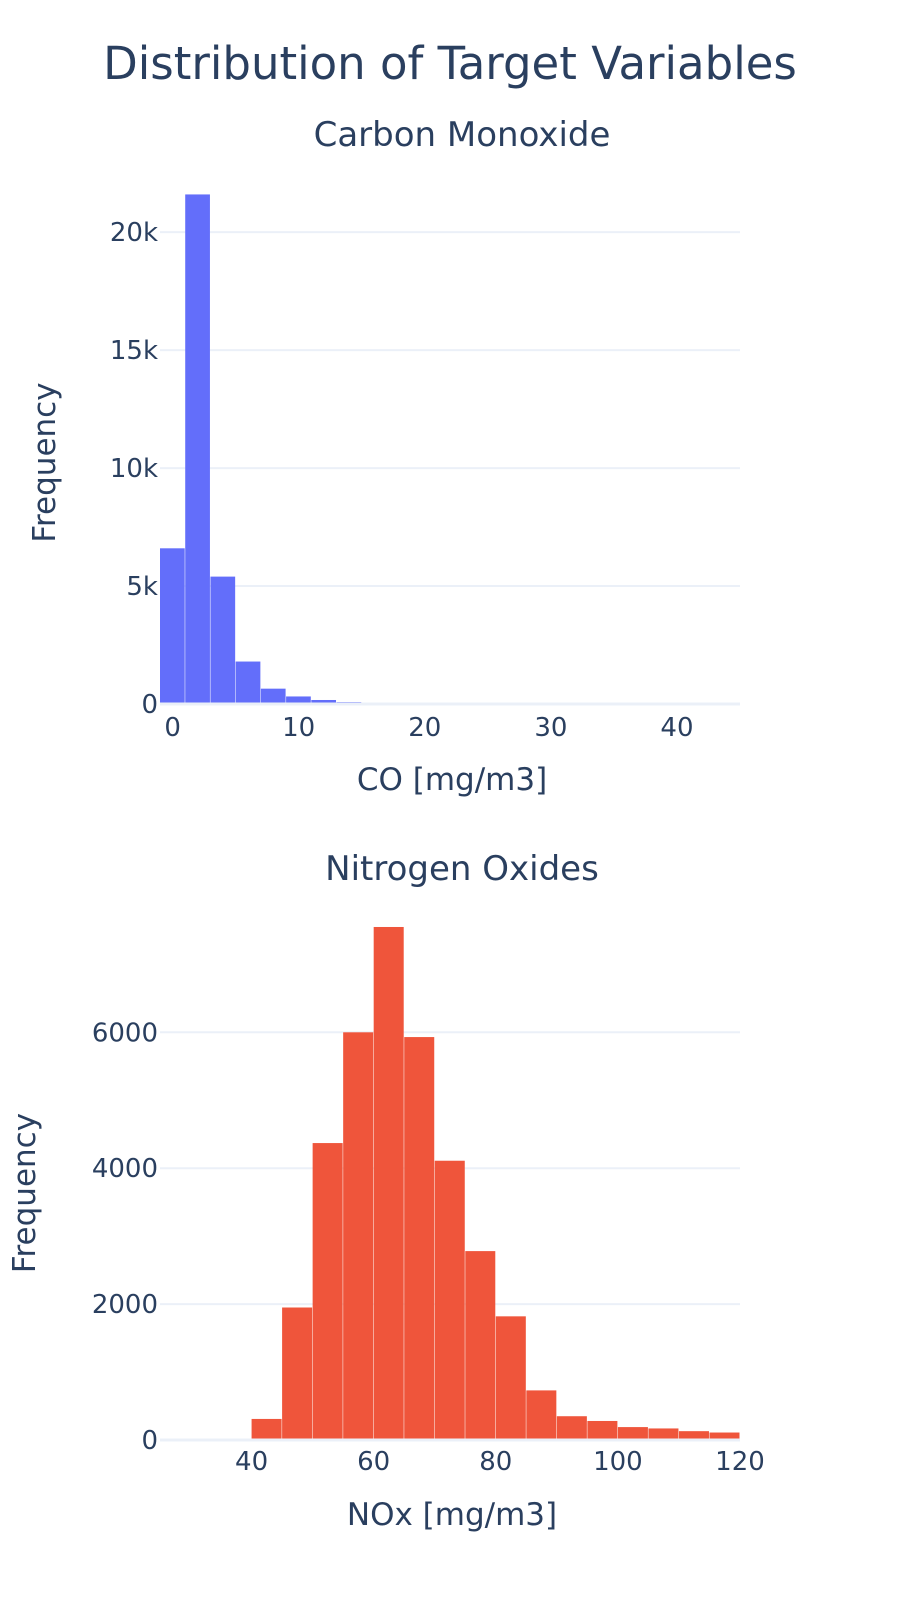 The width and height of the screenshot is (900, 1600). What do you see at coordinates (740, 1462) in the screenshot?
I see `nox-x-tick-label: 120` at bounding box center [740, 1462].